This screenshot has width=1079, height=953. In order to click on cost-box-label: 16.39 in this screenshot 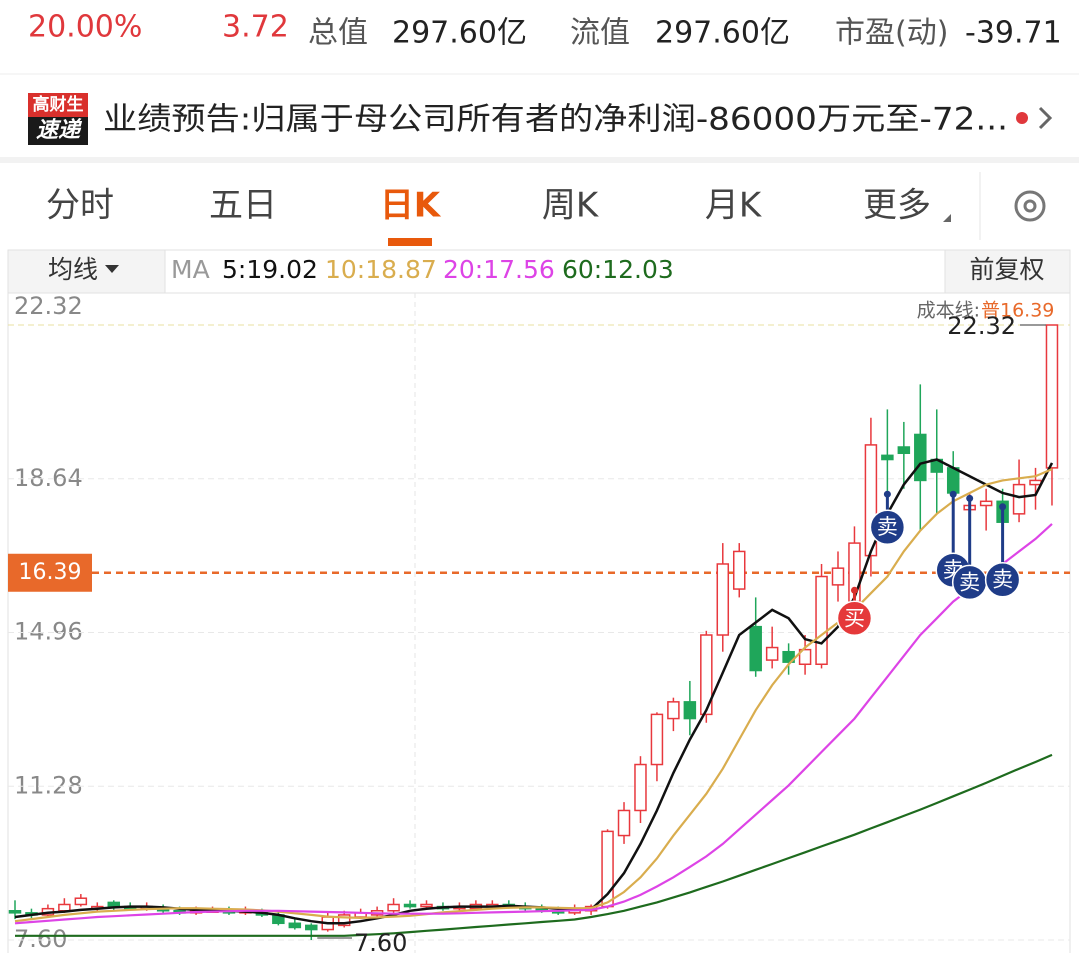, I will do `click(50, 572)`.